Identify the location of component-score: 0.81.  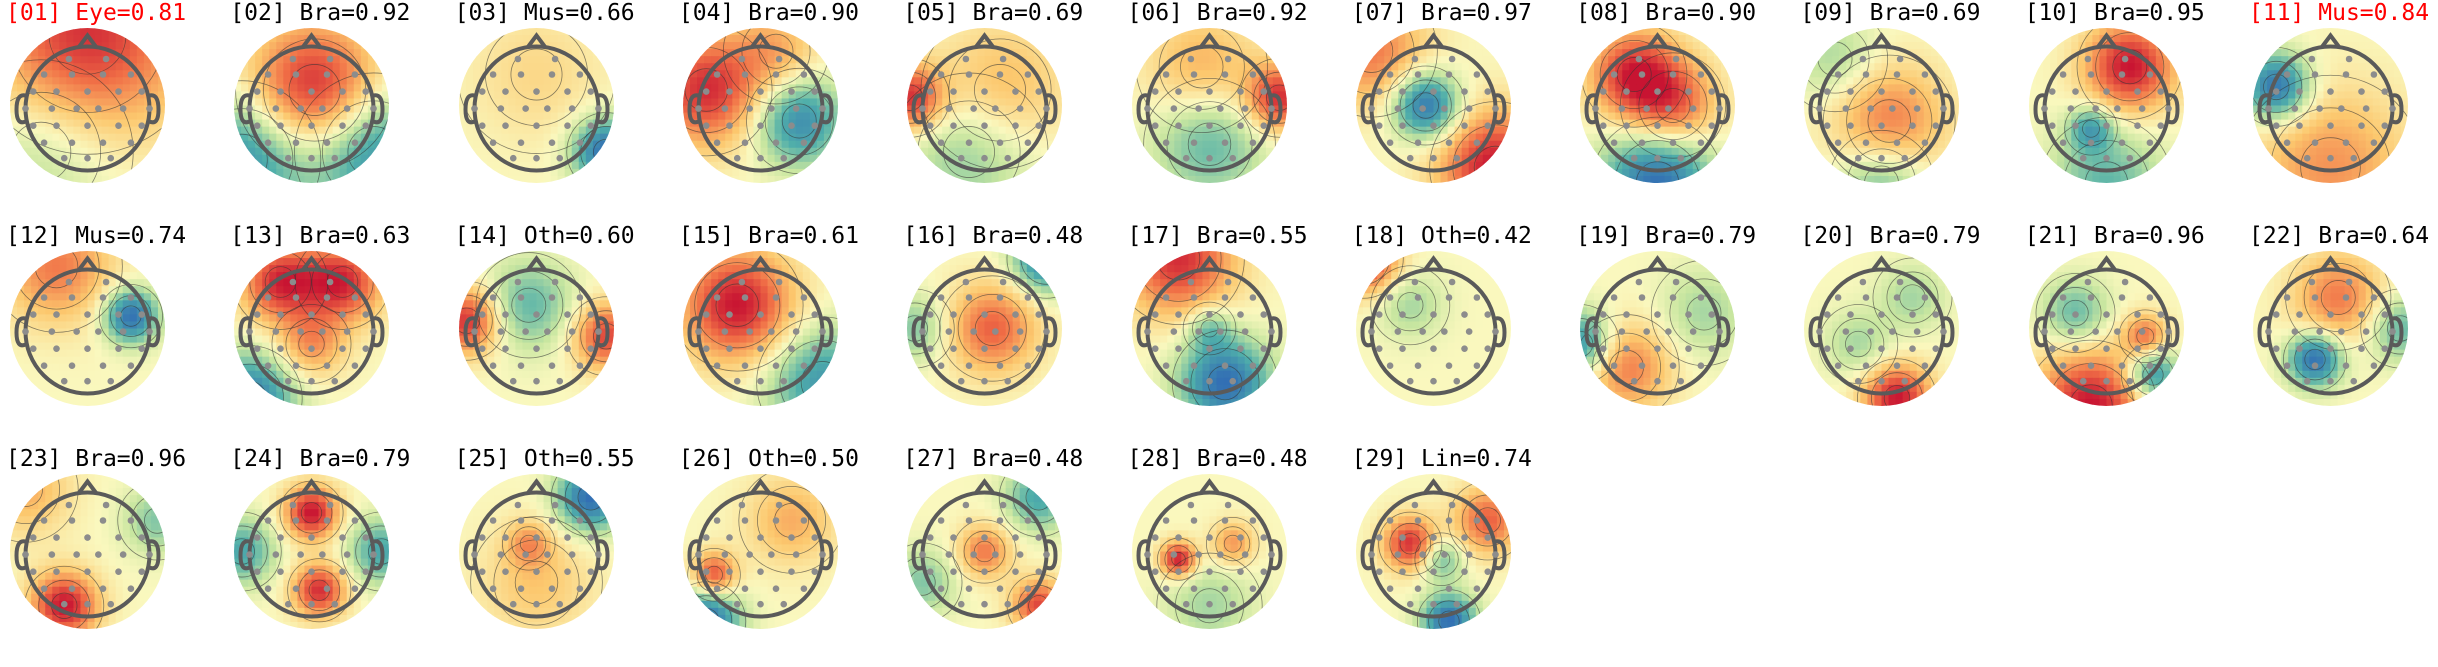
(158, 13).